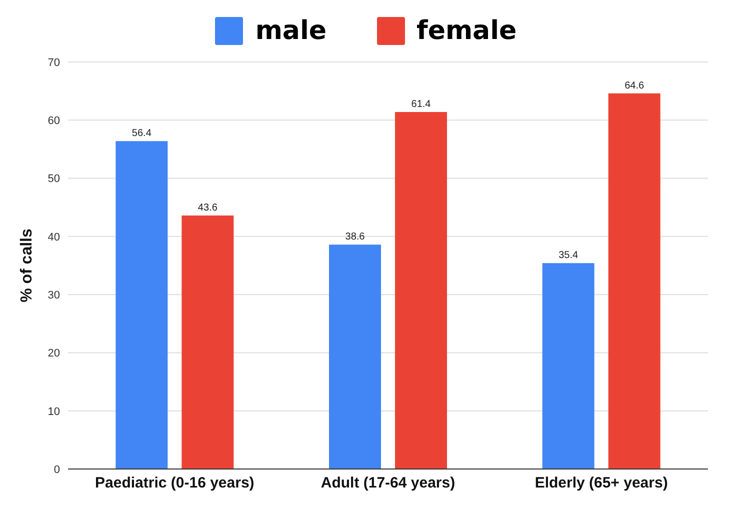 The width and height of the screenshot is (732, 509). Describe the element at coordinates (466, 31) in the screenshot. I see `legend-label: female` at that location.